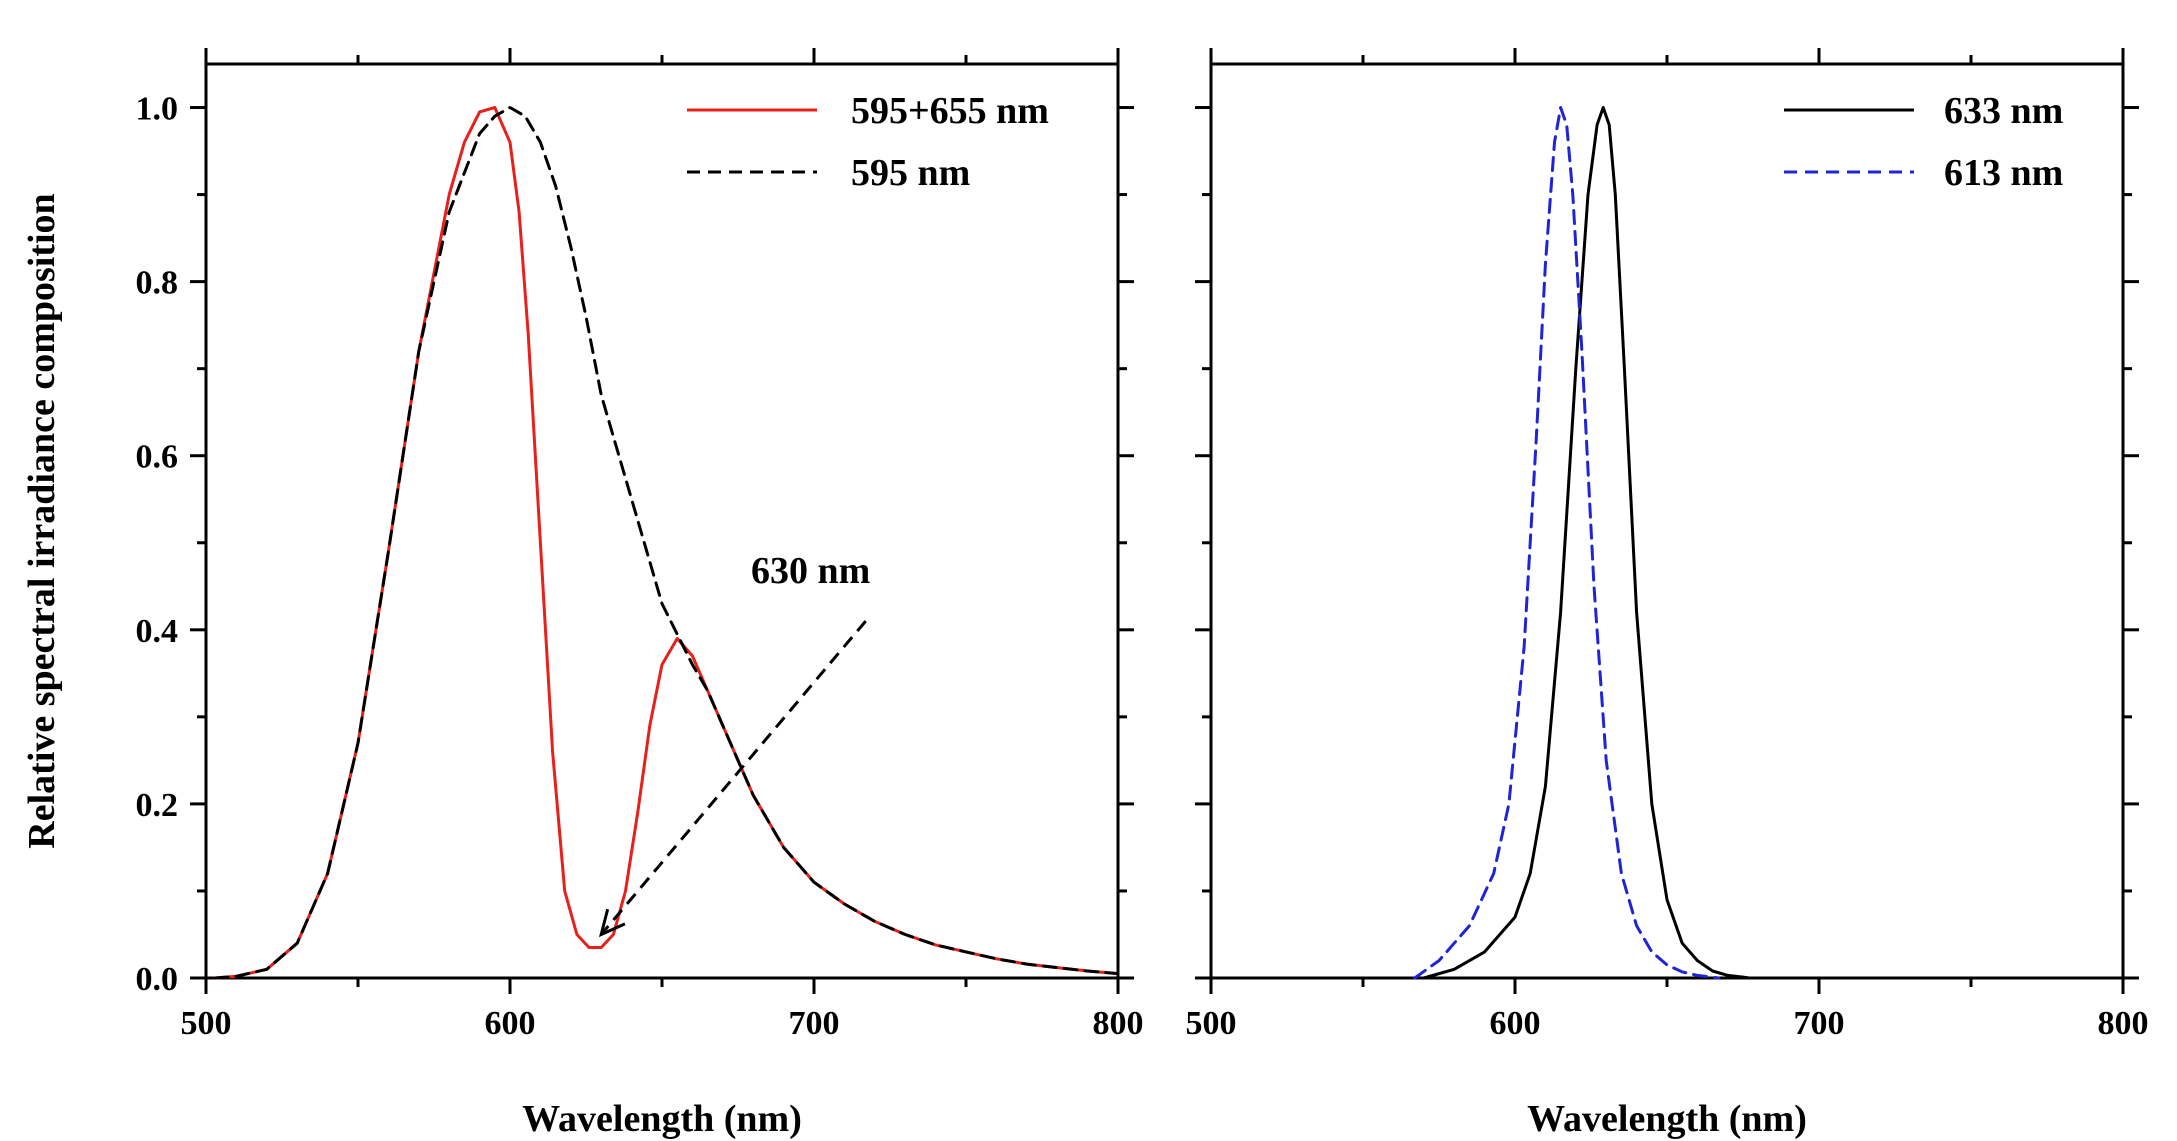 The height and width of the screenshot is (1141, 2177). I want to click on series-line-613-nm, so click(1567, 543).